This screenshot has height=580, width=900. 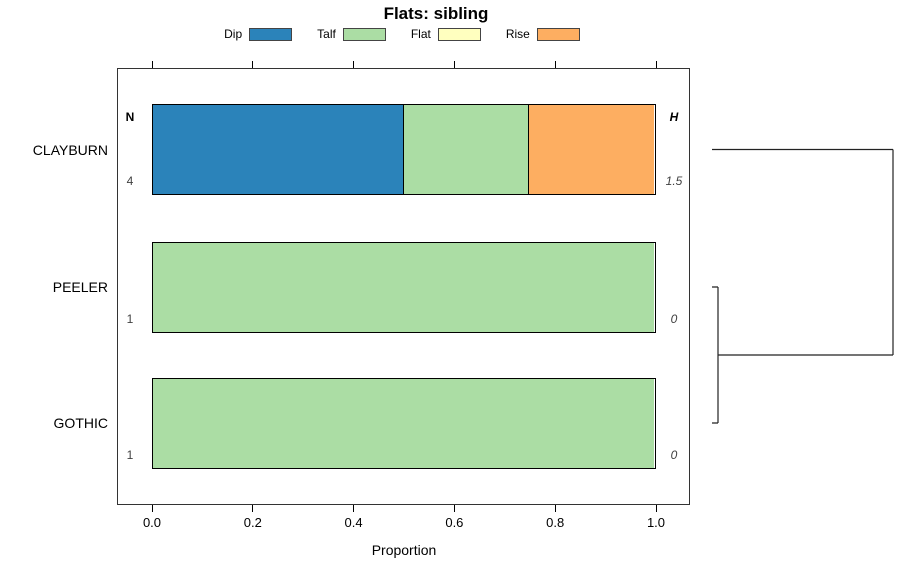 I want to click on dendrogram-path, so click(x=803, y=286).